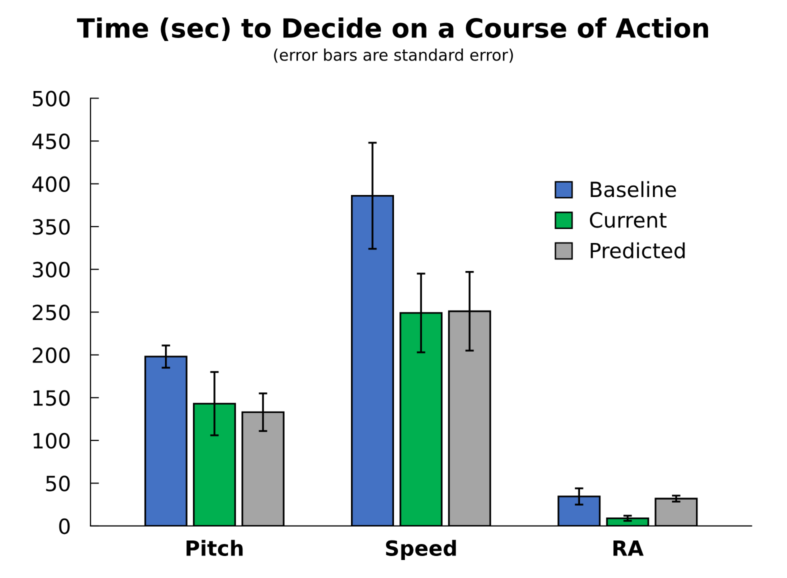 This screenshot has width=787, height=578. Describe the element at coordinates (51, 355) in the screenshot. I see `y-tick-label: 200` at that location.